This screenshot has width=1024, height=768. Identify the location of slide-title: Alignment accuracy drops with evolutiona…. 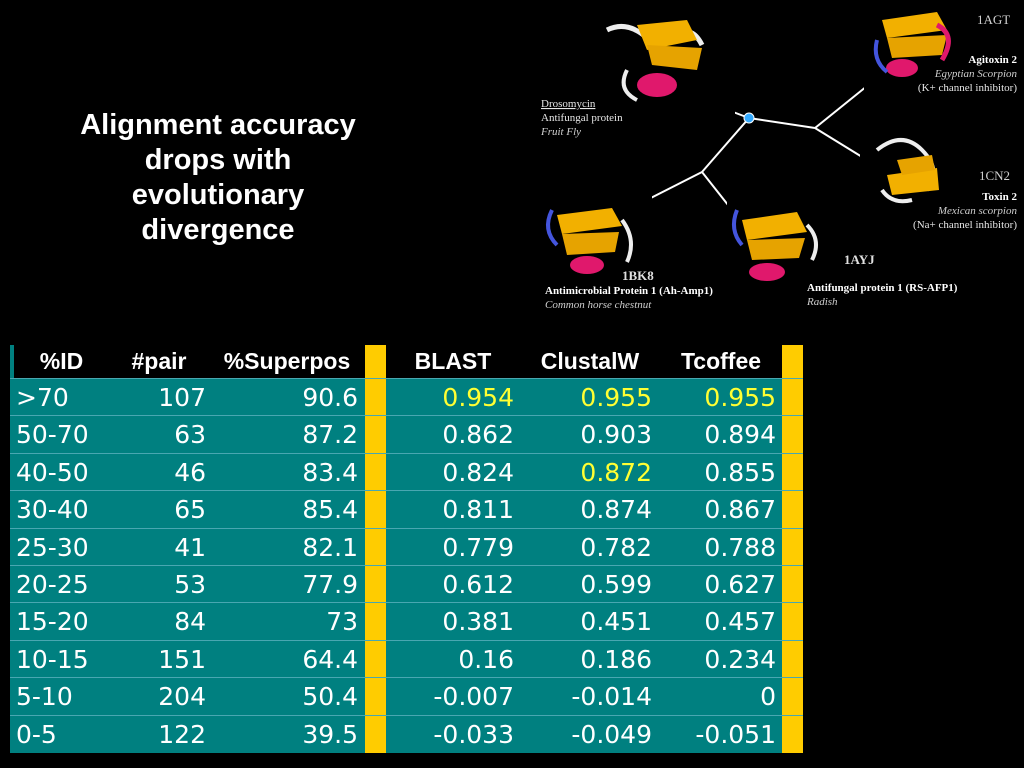
(218, 177).